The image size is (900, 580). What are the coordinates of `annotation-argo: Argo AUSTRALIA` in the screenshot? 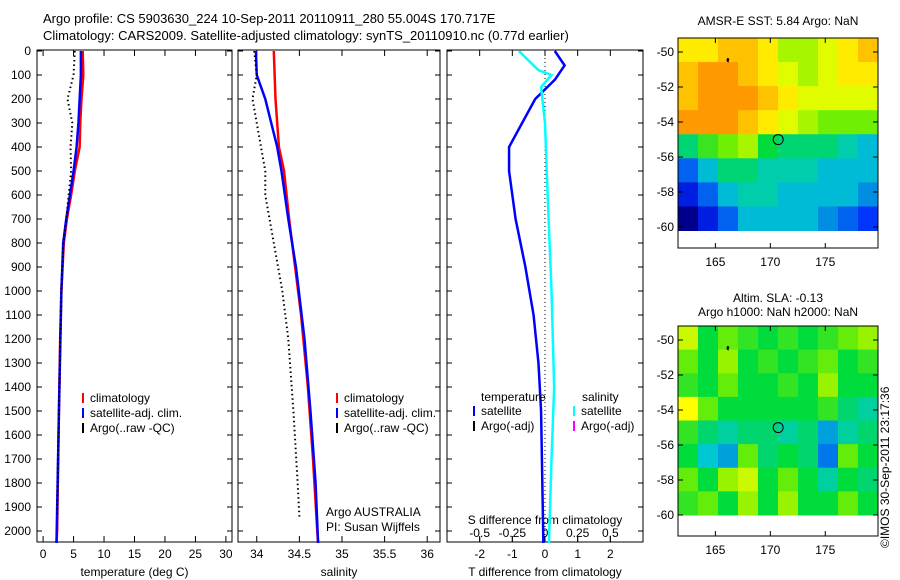 It's located at (373, 512).